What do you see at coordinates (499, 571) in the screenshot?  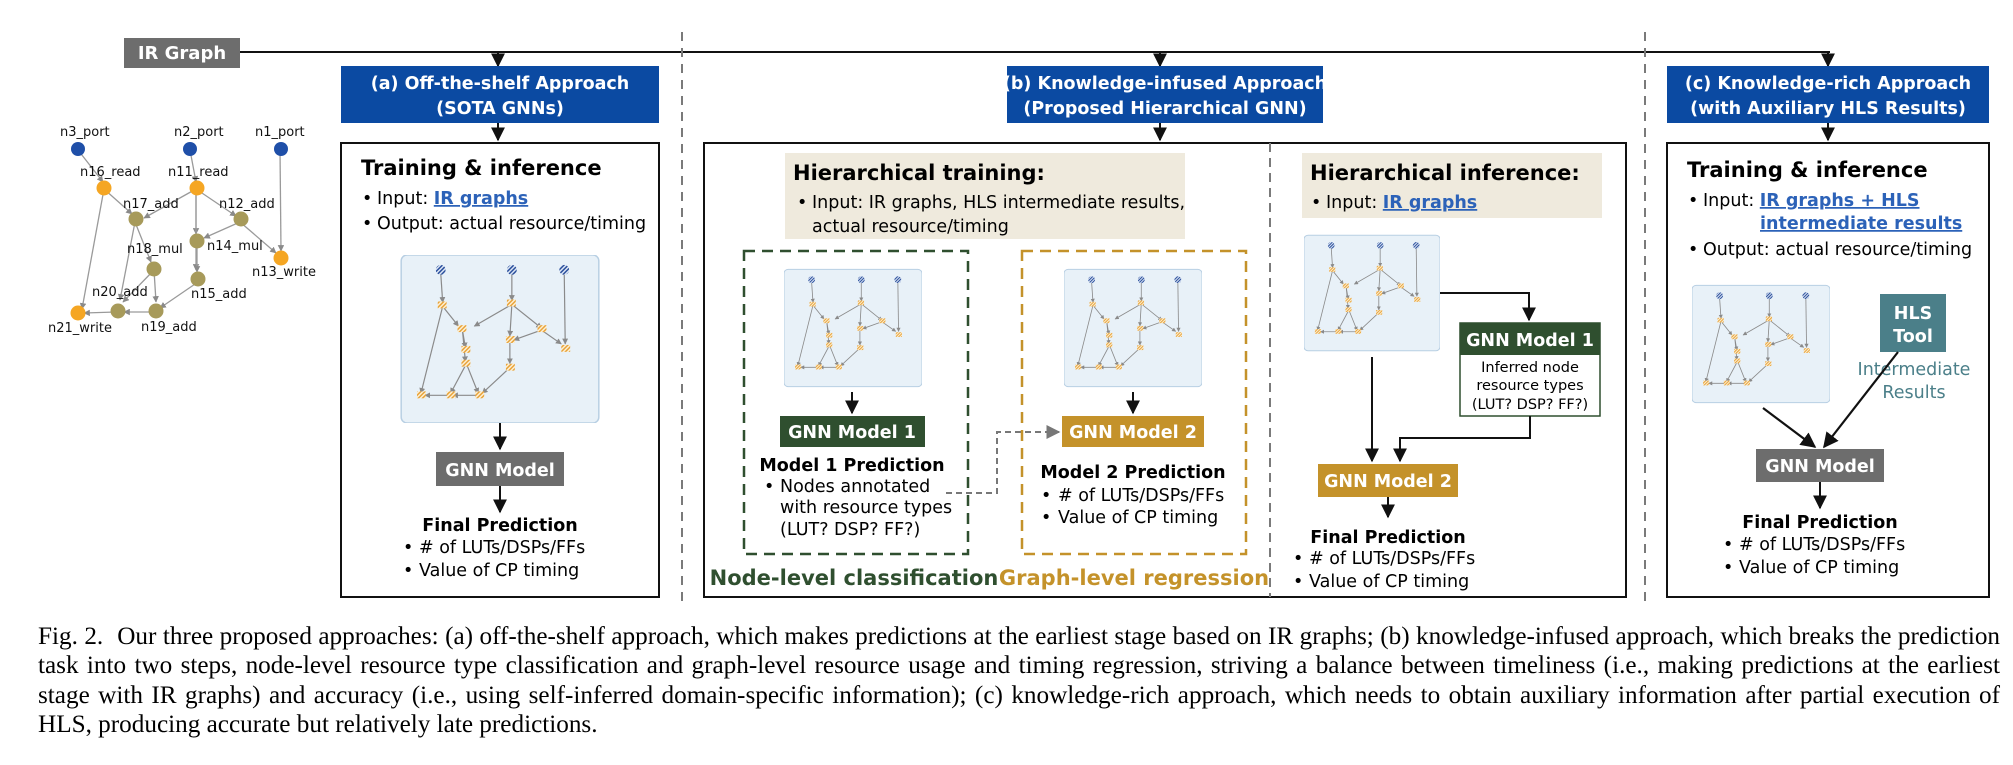 I see `panel-a-final-b2: Value of CP timing` at bounding box center [499, 571].